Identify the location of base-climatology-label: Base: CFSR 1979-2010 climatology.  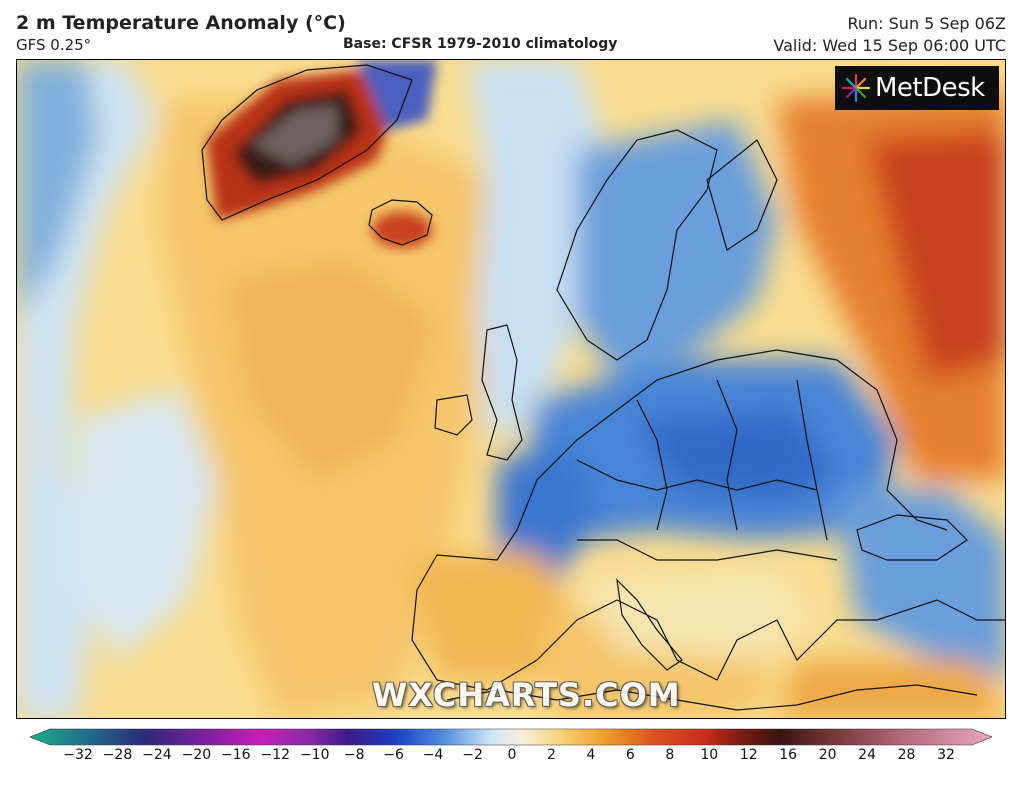
(480, 44).